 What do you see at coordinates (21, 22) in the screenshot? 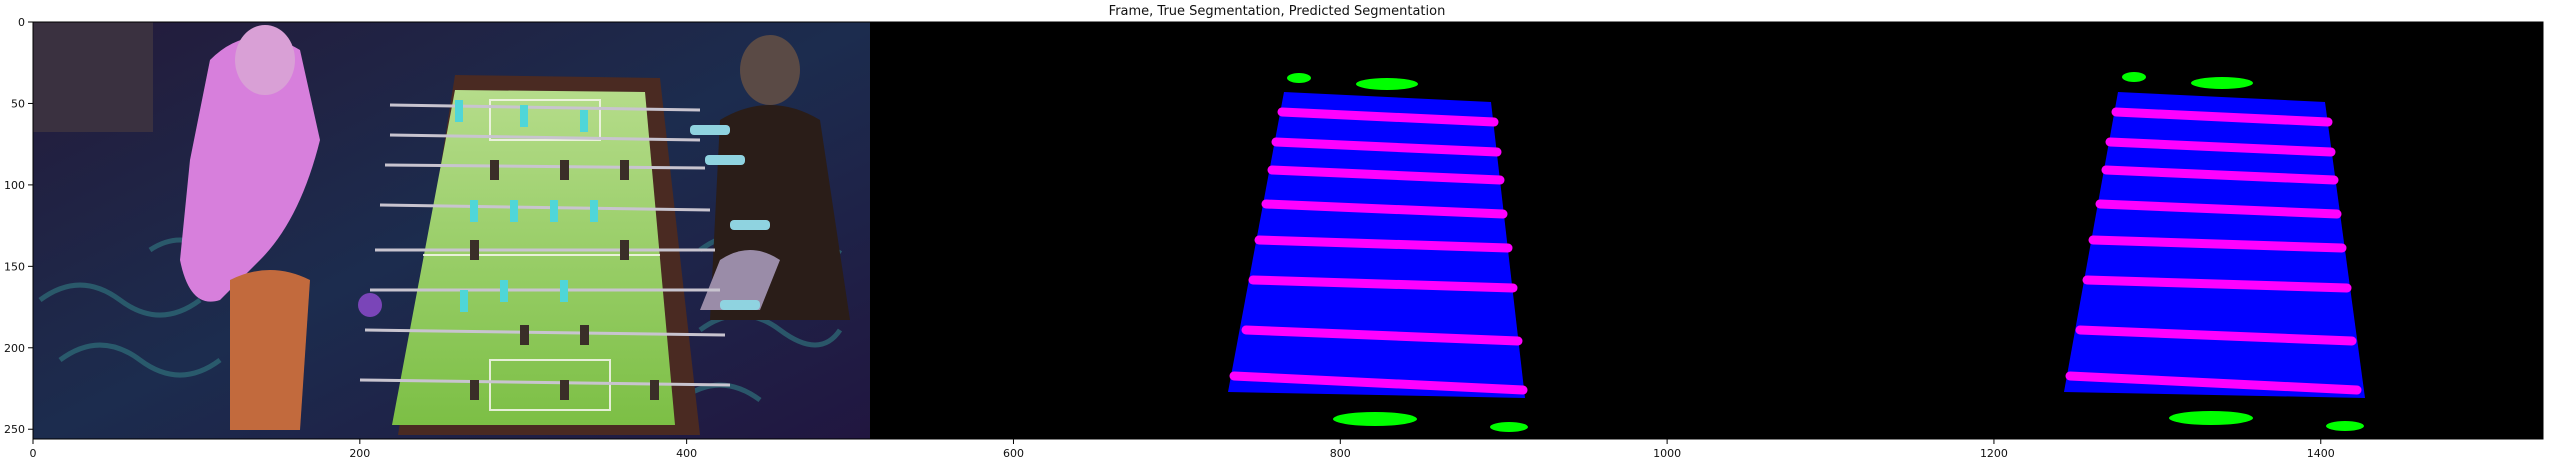
I see `y-tick-label: 0` at bounding box center [21, 22].